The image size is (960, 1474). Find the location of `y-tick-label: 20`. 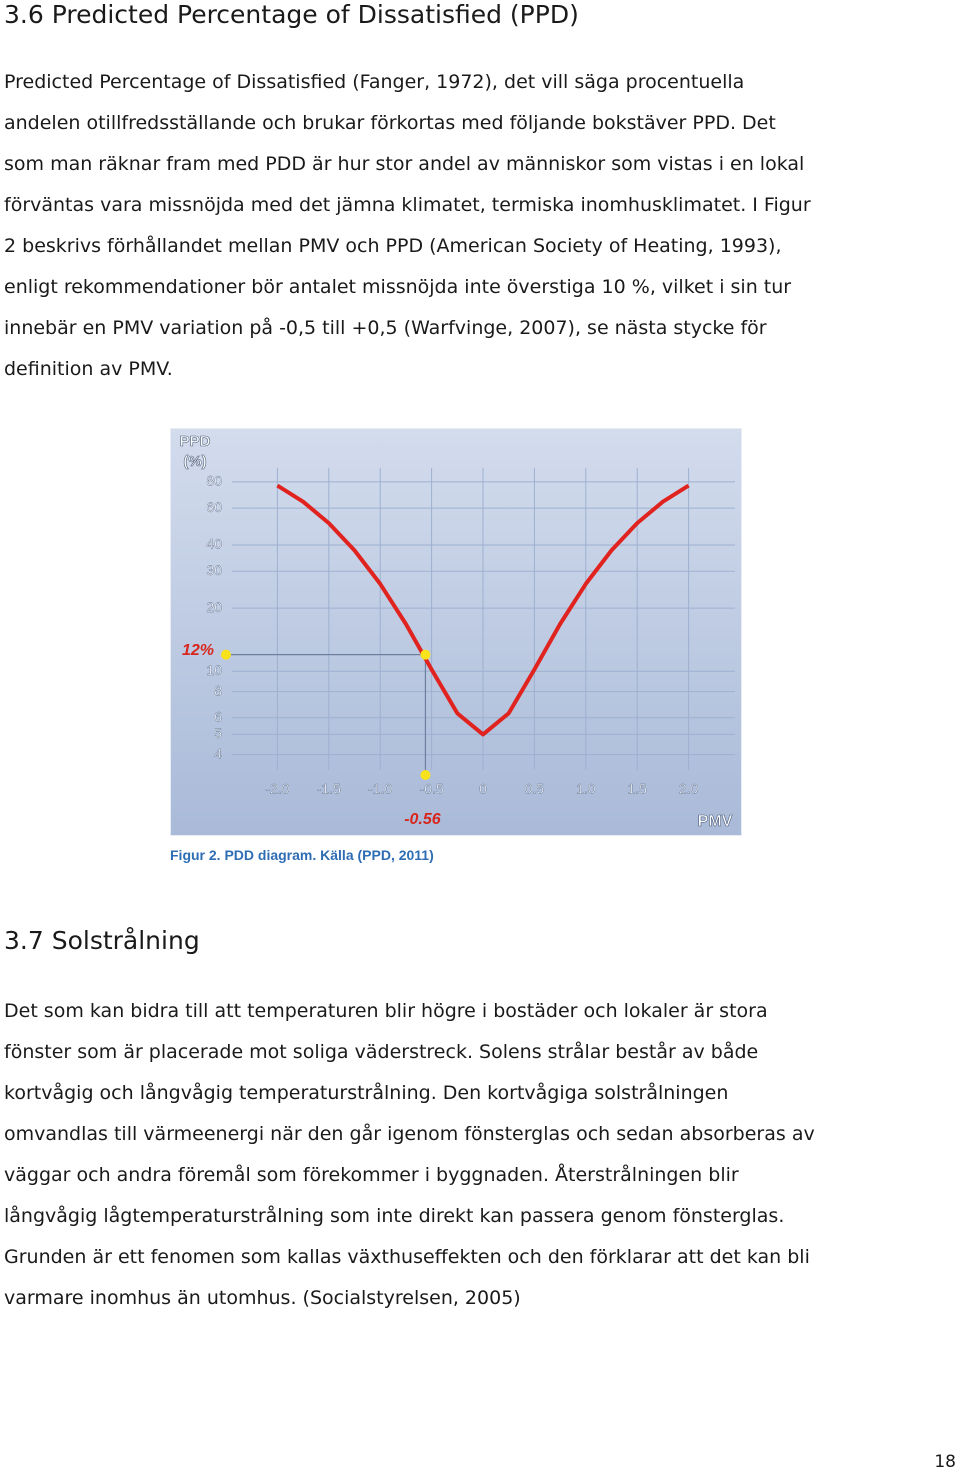

y-tick-label: 20 is located at coordinates (214, 607).